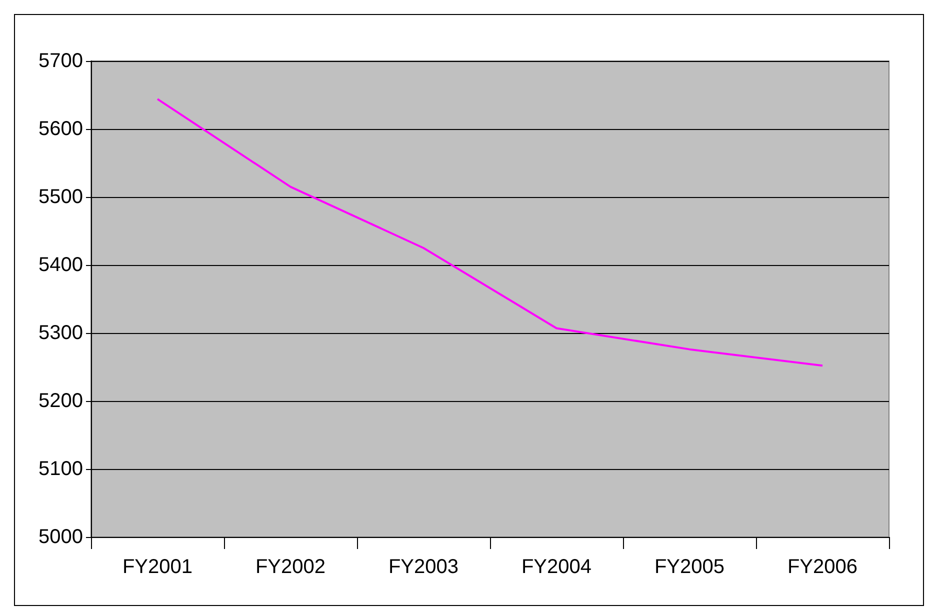  Describe the element at coordinates (60, 265) in the screenshot. I see `y-tick-label: 5400` at that location.